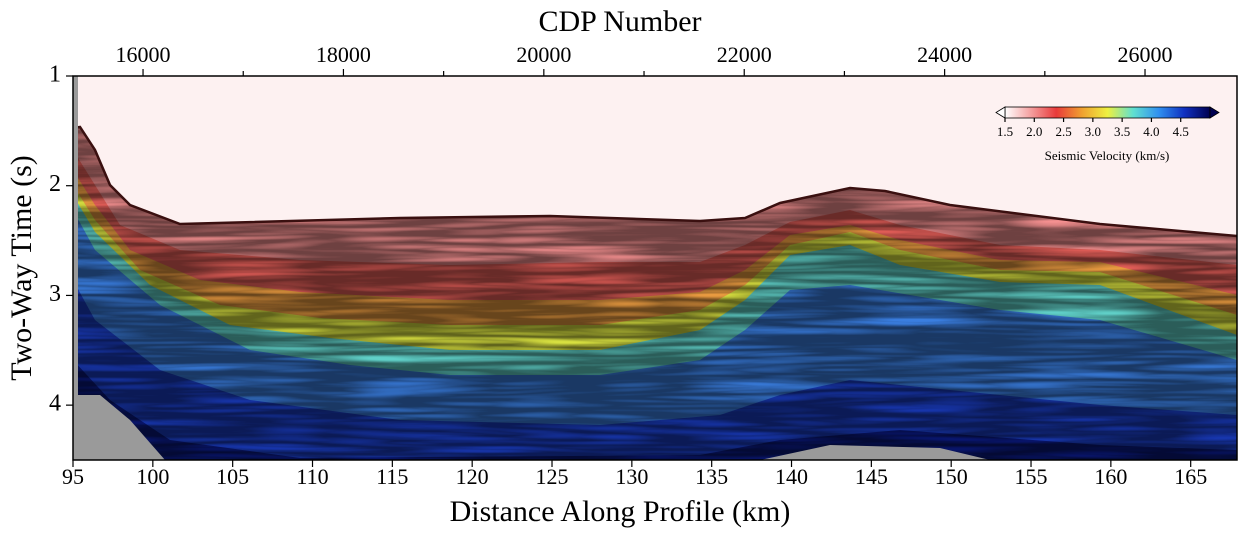 The image size is (1240, 533). Describe the element at coordinates (1214, 112) in the screenshot. I see `colorbar-high-arrow` at that location.